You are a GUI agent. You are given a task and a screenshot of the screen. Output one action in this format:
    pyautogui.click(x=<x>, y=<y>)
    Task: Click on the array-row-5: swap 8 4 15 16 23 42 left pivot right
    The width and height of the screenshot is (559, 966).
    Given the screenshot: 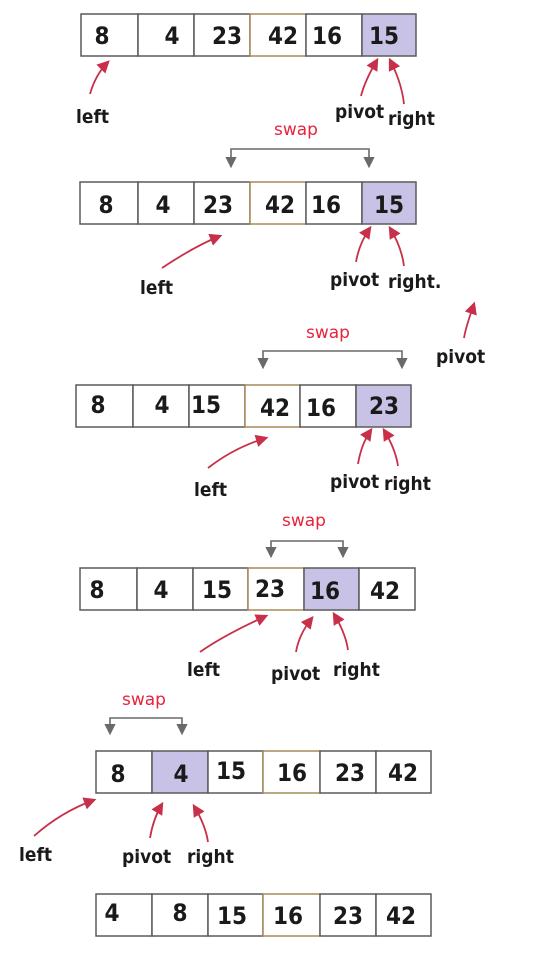 What is the action you would take?
    pyautogui.click(x=225, y=779)
    